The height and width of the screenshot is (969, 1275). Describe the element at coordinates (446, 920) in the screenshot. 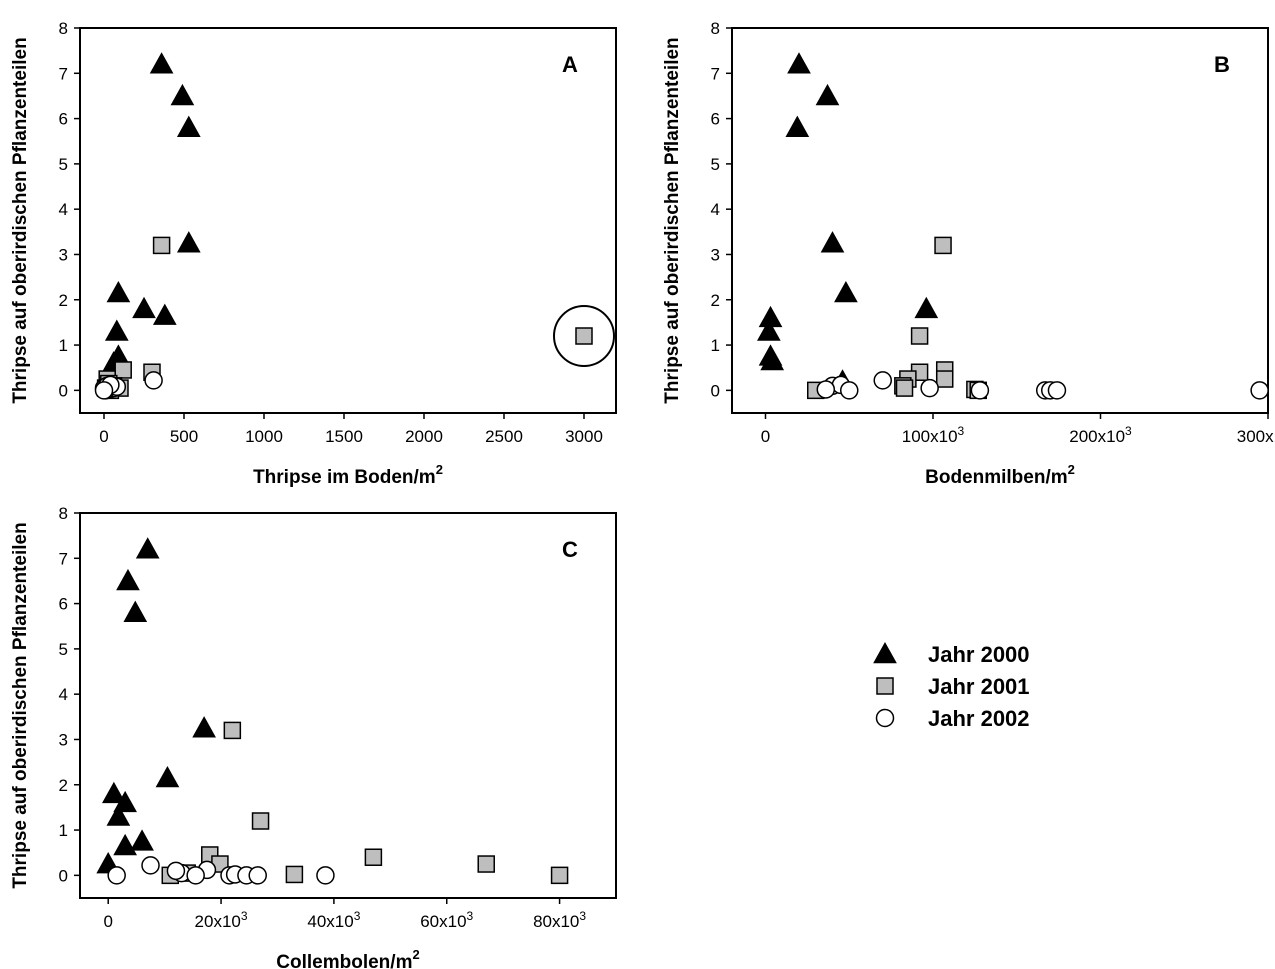

I see `x-tick-label: 60x103` at that location.